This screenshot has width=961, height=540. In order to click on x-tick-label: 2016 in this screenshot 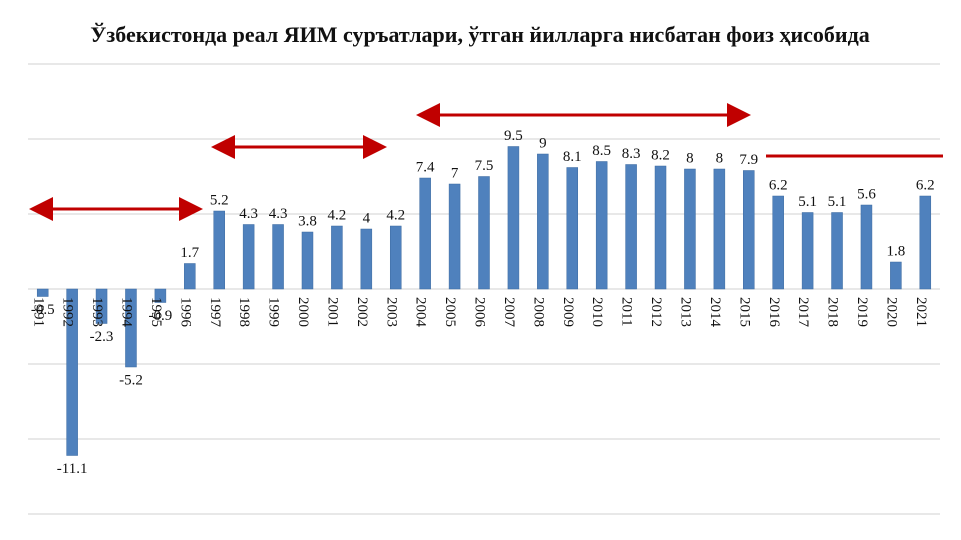, I will do `click(774, 312)`.